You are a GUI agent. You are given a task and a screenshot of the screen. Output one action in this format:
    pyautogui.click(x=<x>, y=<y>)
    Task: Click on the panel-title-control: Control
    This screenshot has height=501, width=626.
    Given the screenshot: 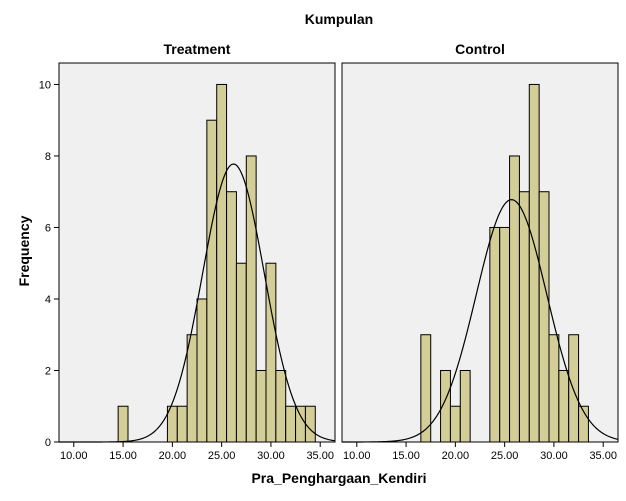 What is the action you would take?
    pyautogui.click(x=480, y=49)
    